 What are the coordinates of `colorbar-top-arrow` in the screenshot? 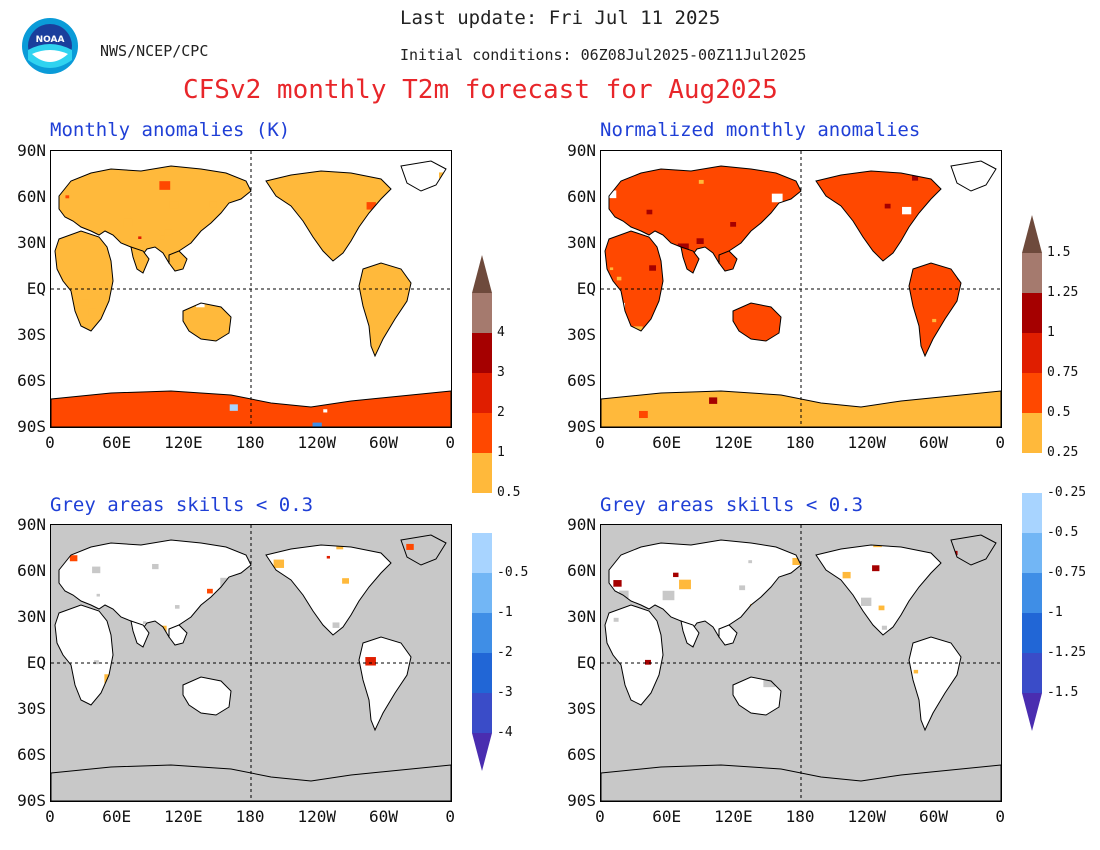 It's located at (1032, 234).